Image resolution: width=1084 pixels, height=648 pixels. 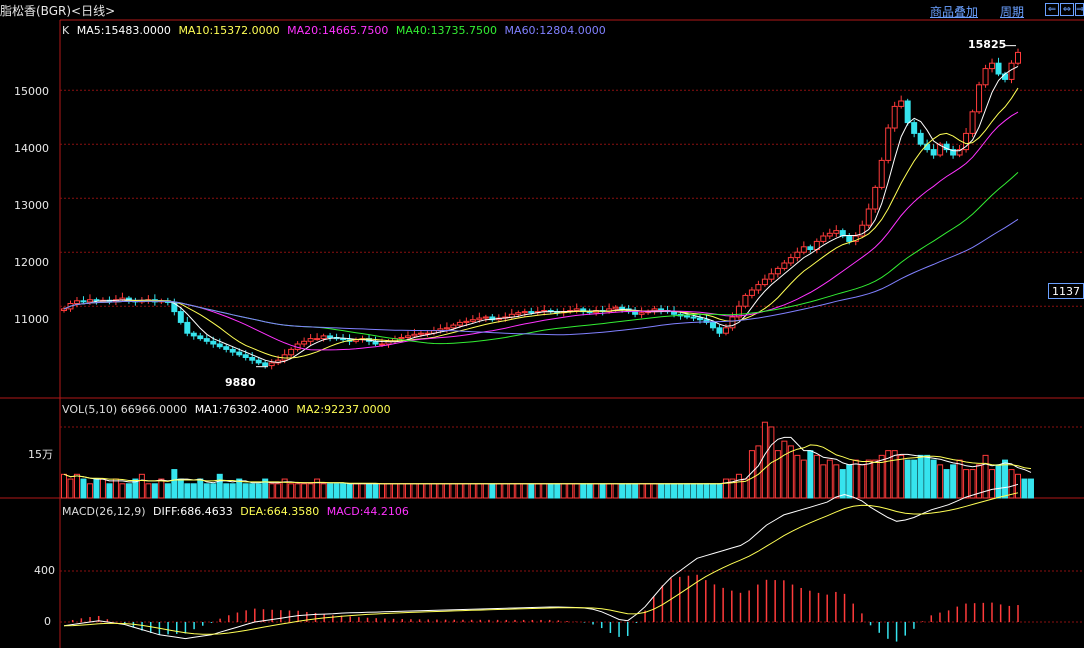 I want to click on ma20-label: MA20:14665.7500, so click(x=338, y=30).